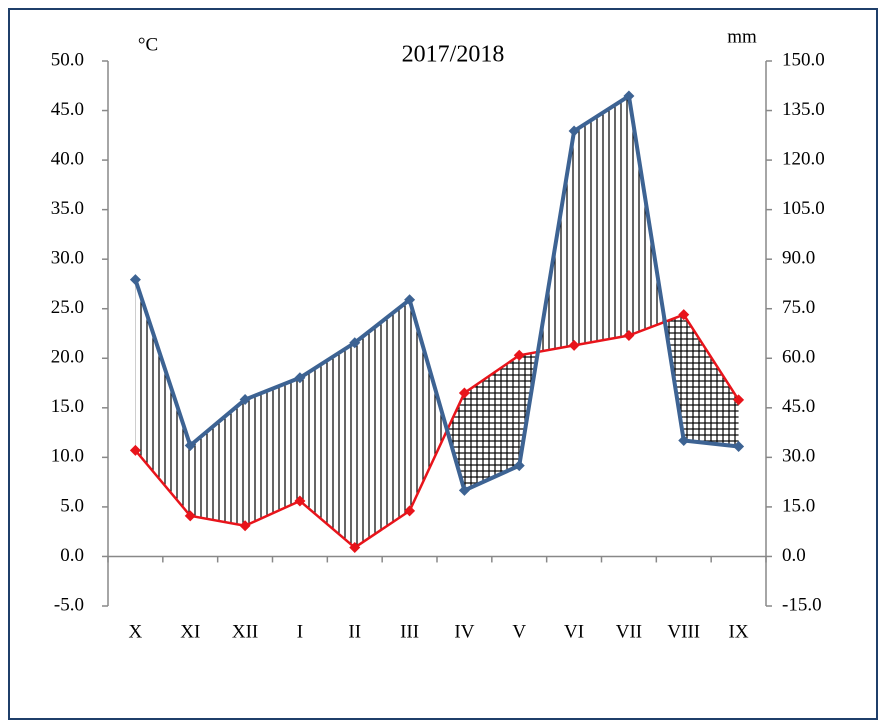  I want to click on y2-tick-label: 150.0, so click(803, 59).